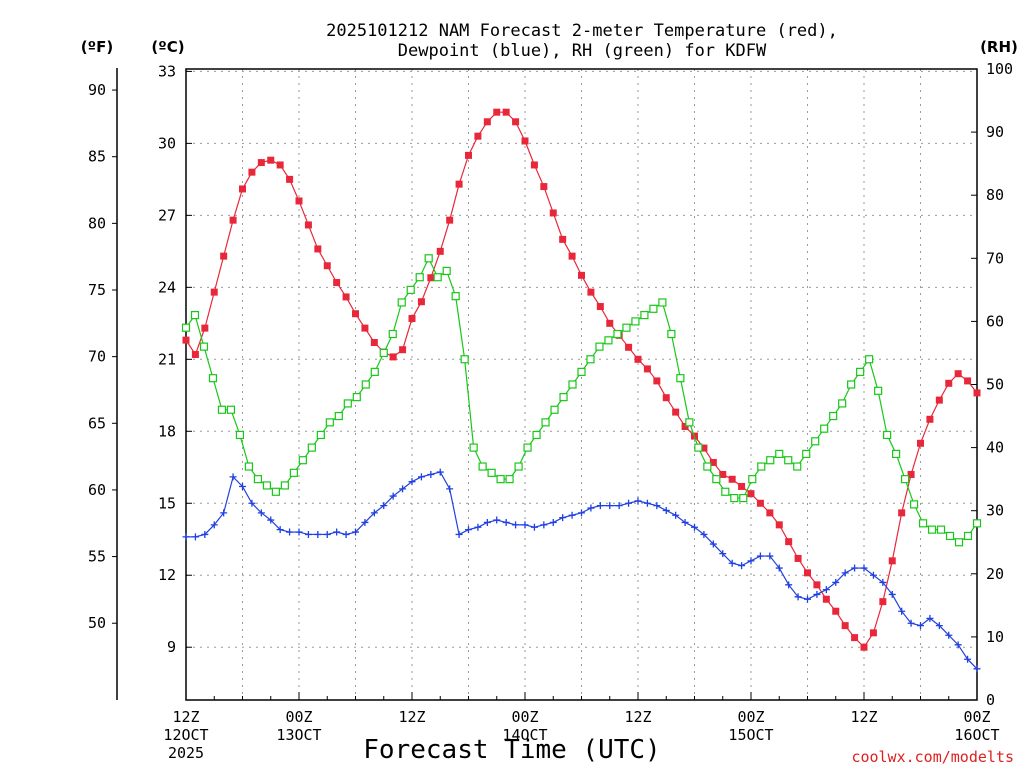 This screenshot has width=1024, height=768. Describe the element at coordinates (97, 90) in the screenshot. I see `fahrenheit-tick-label: 90` at that location.